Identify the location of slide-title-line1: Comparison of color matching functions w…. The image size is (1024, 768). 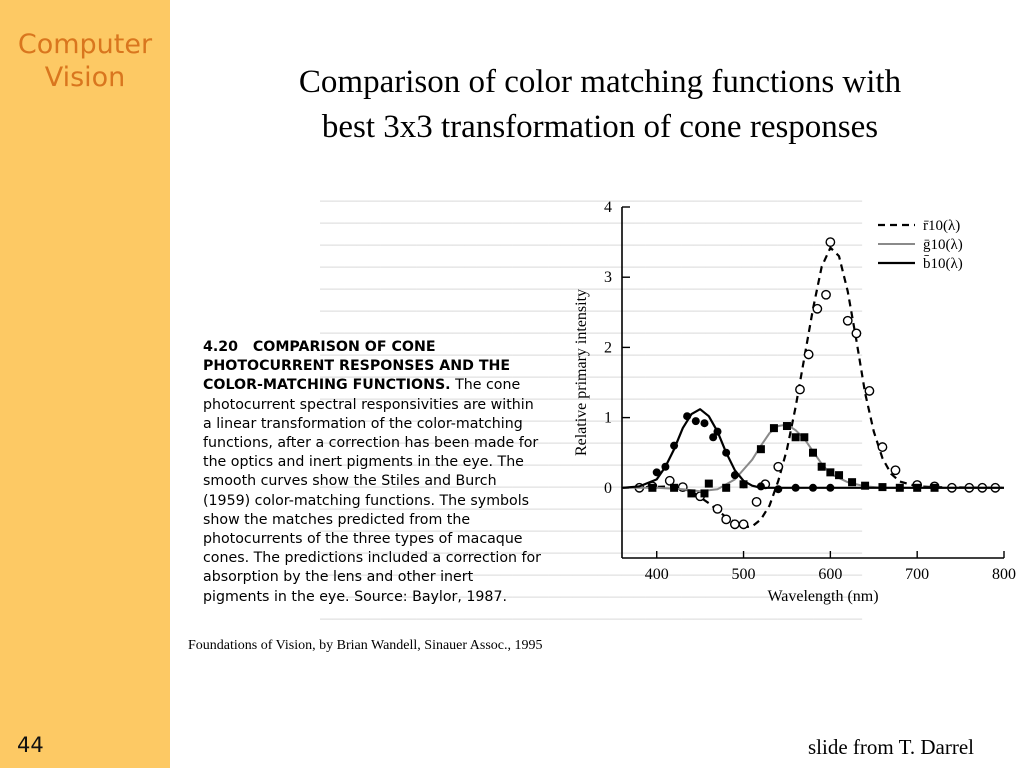
(600, 82).